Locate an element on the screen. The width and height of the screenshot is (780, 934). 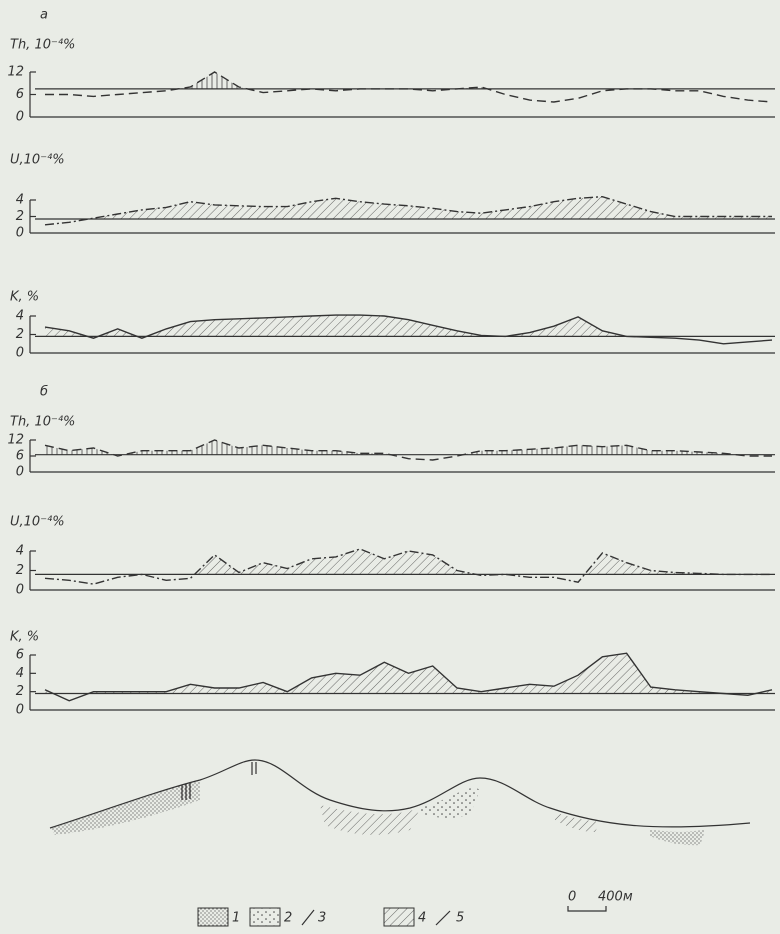
scale-label: 400м is located at coordinates (615, 897).